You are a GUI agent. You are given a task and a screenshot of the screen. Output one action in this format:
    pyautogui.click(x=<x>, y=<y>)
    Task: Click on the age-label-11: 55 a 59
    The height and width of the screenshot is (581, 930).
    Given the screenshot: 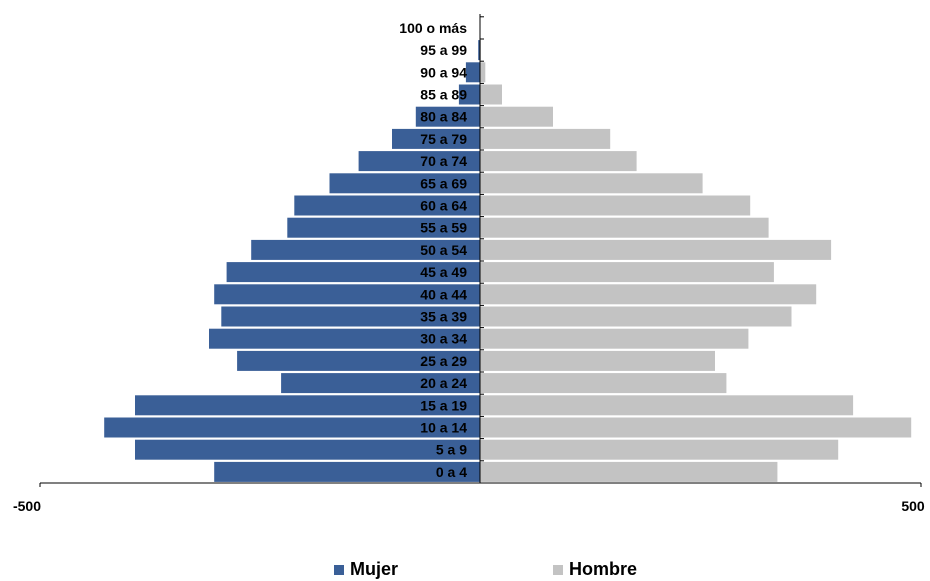 What is the action you would take?
    pyautogui.click(x=443, y=228)
    